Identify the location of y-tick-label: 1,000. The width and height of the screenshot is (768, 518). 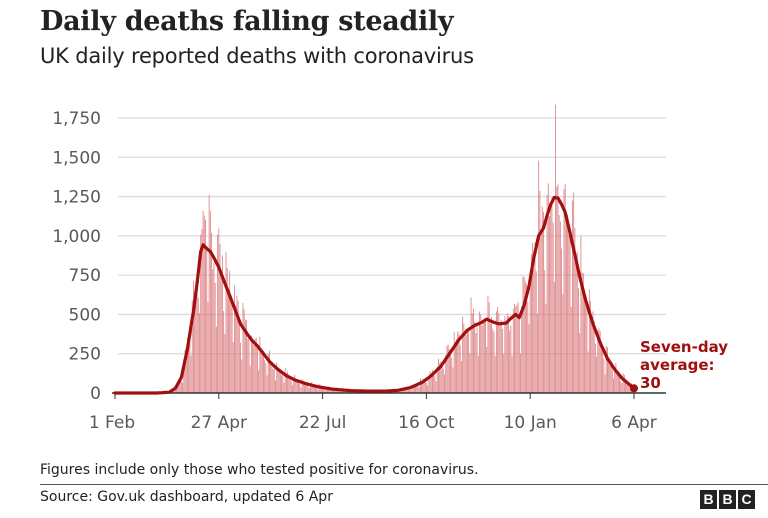
(76, 237).